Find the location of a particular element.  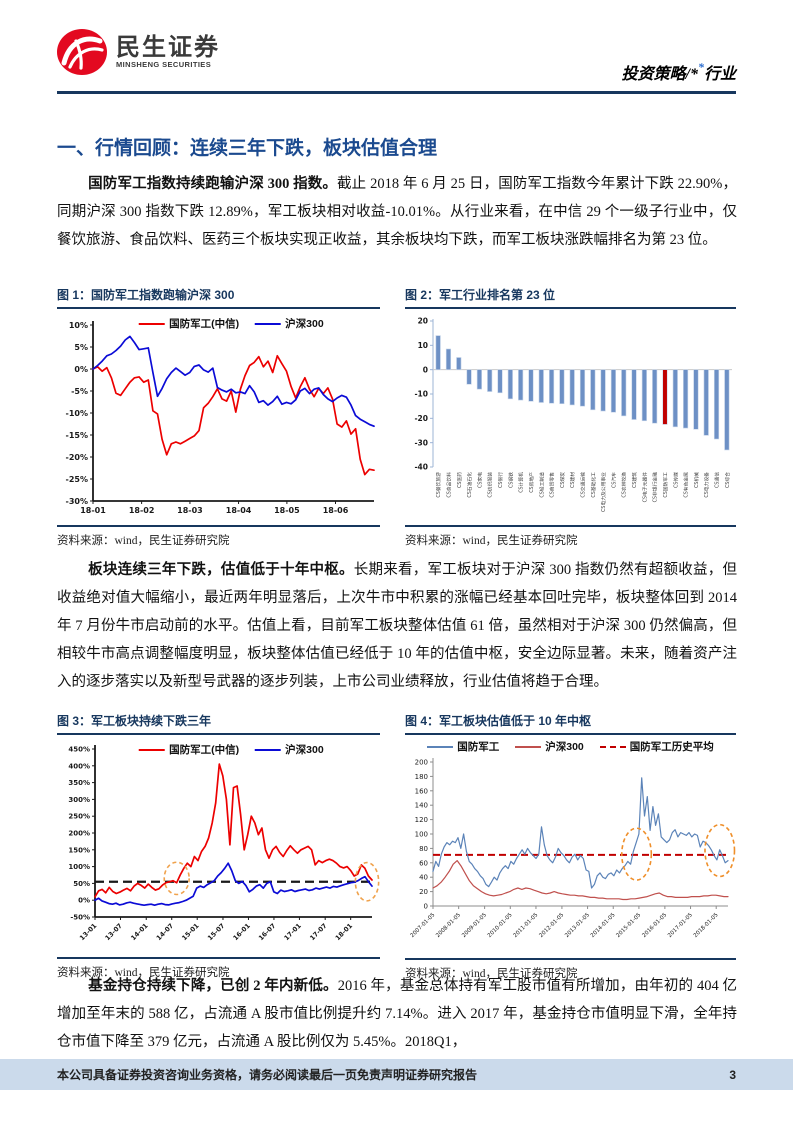

svg-text: CS银行 is located at coordinates (500, 480).